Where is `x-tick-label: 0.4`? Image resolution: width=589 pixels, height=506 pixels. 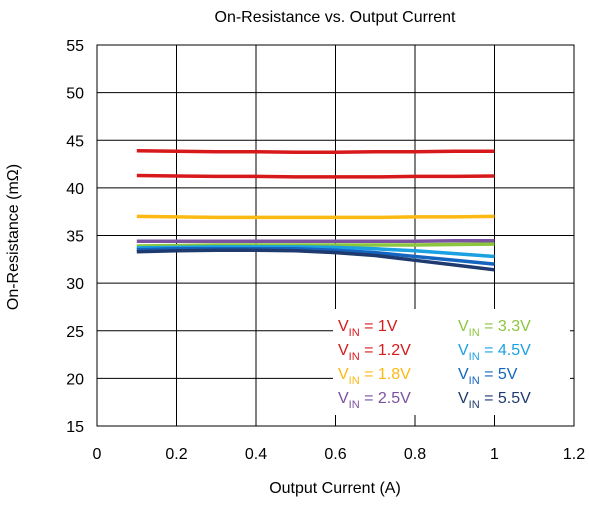 x-tick-label: 0.4 is located at coordinates (256, 454).